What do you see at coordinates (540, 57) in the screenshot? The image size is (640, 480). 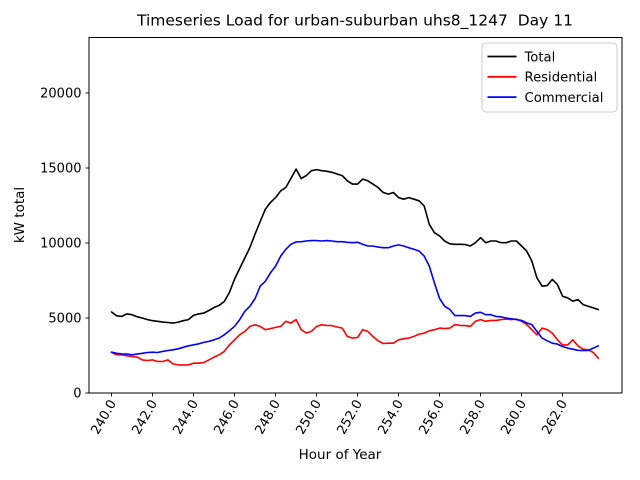 I see `legend-label-total: Total` at bounding box center [540, 57].